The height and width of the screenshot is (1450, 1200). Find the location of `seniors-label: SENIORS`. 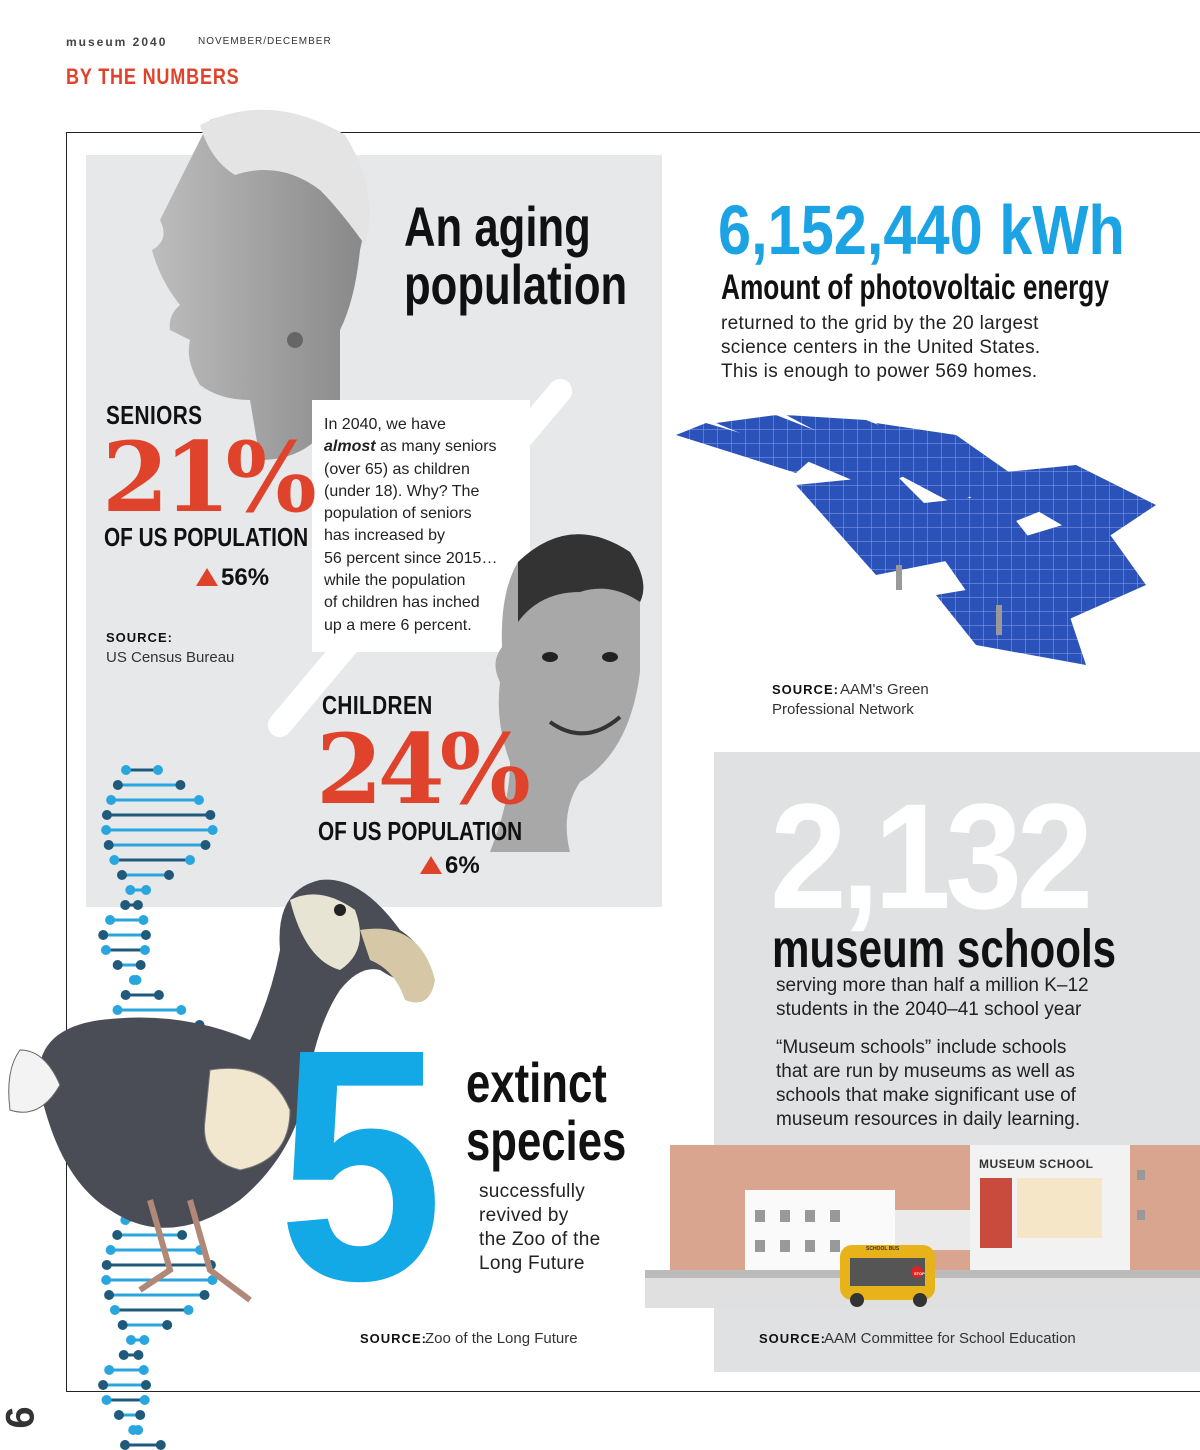

seniors-label: SENIORS is located at coordinates (154, 415).